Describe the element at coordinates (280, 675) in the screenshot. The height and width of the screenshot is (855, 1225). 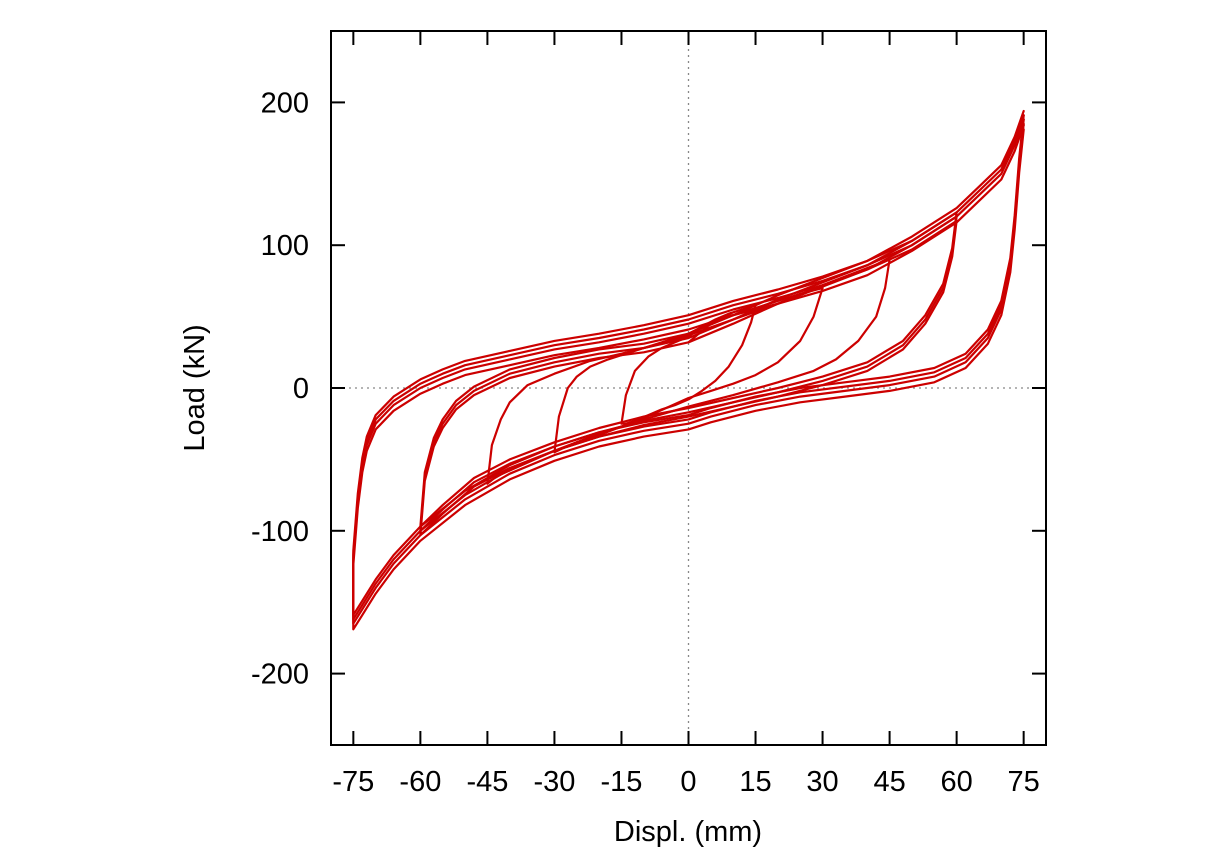
I see `y-tick-label: -200` at that location.